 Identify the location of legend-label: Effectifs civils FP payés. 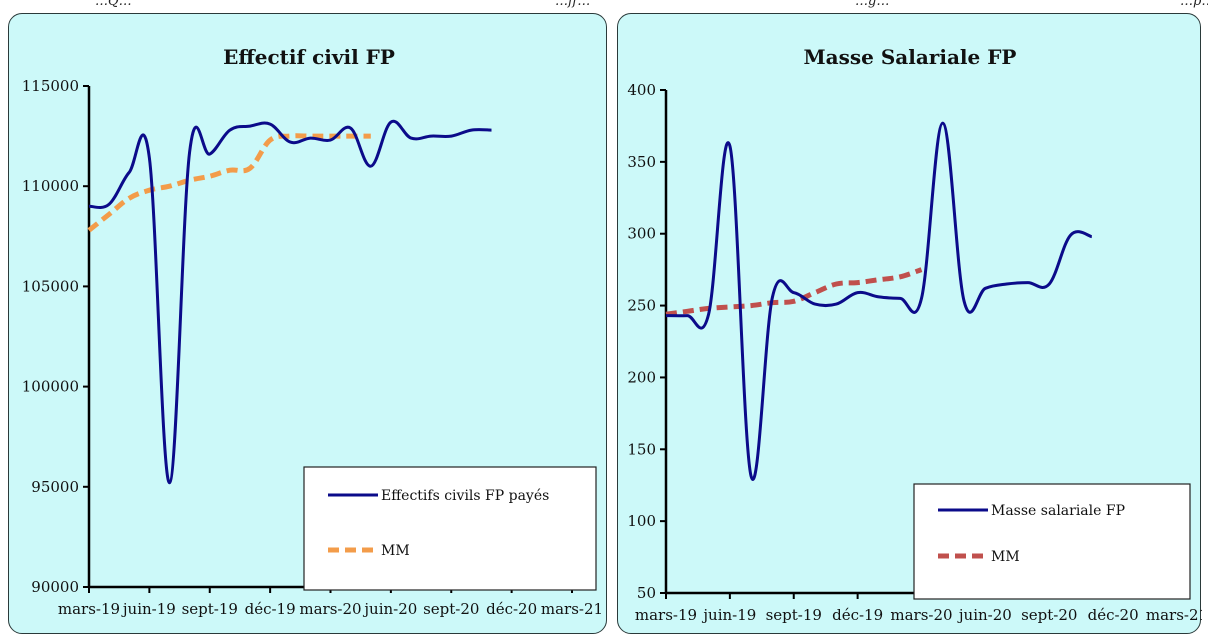
(465, 496).